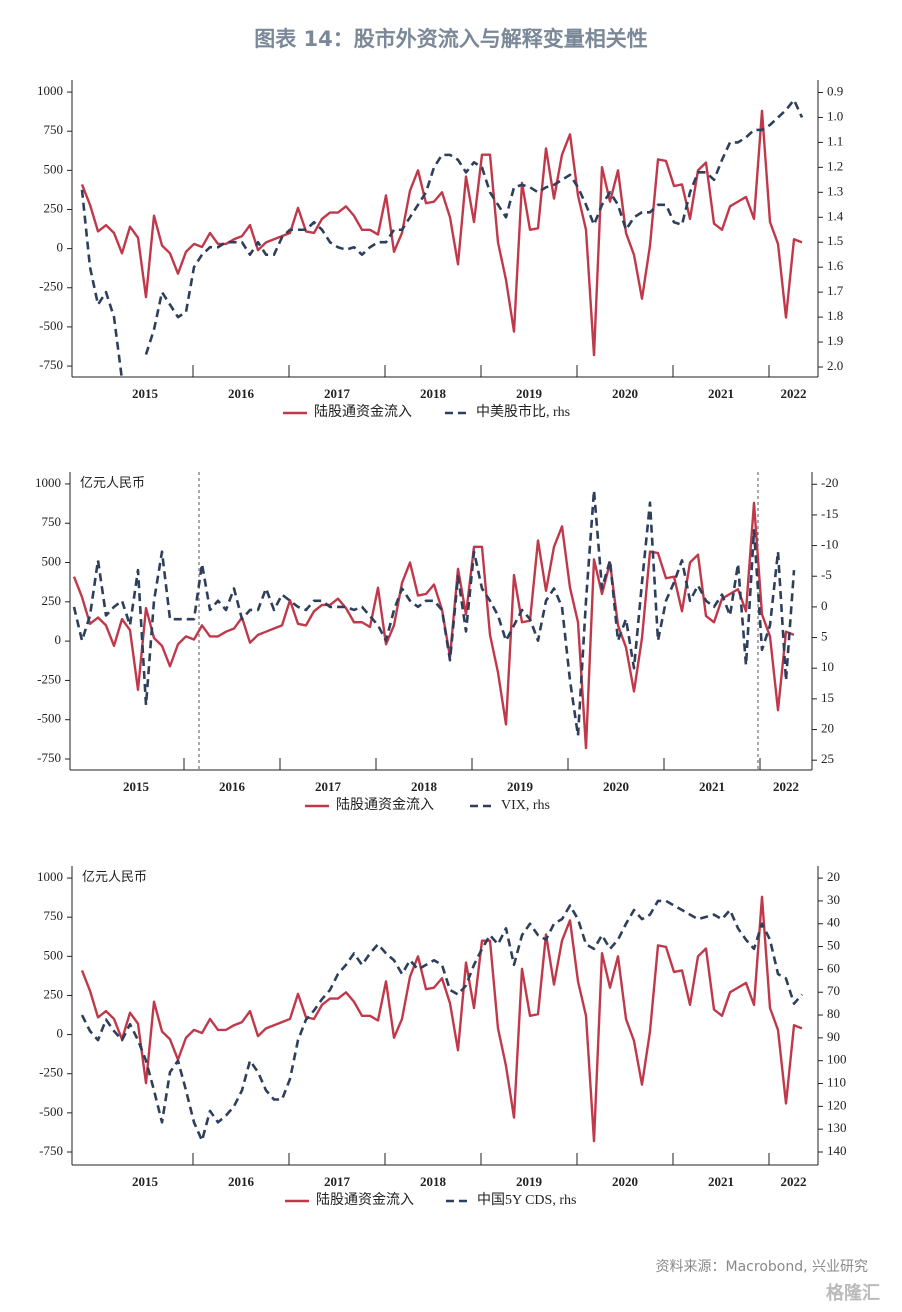  What do you see at coordinates (833, 899) in the screenshot?
I see `y2-tick-label: 30` at bounding box center [833, 899].